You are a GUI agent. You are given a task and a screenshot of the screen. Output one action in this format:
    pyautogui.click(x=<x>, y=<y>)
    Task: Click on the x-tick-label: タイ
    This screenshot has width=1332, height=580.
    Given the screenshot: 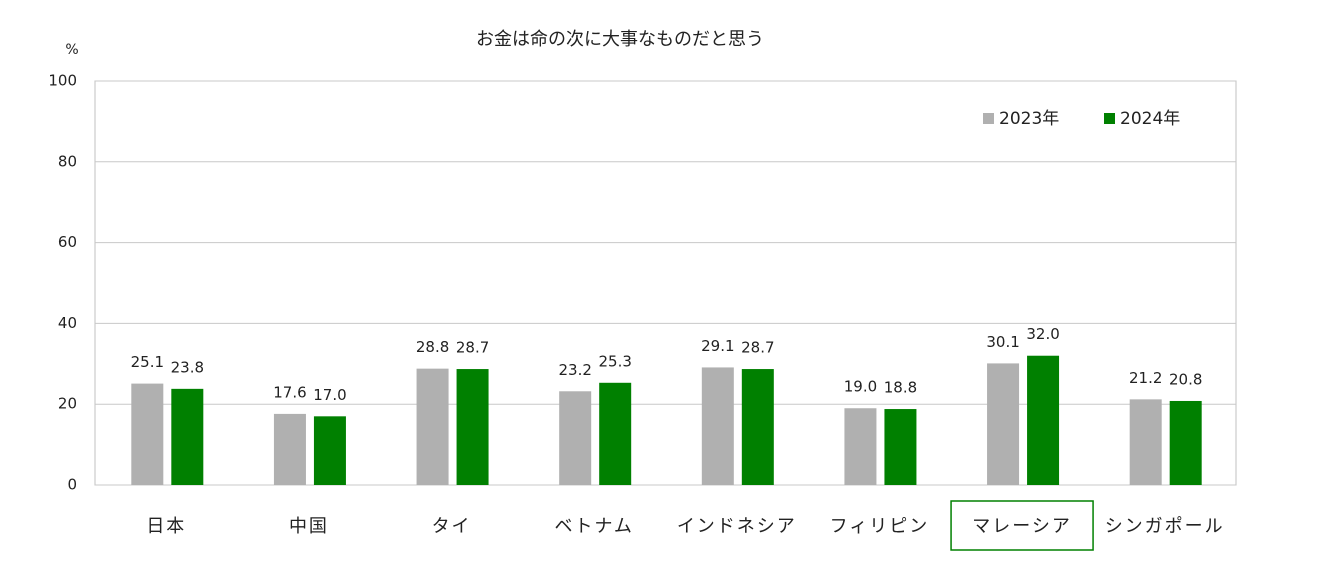 What is the action you would take?
    pyautogui.click(x=452, y=526)
    